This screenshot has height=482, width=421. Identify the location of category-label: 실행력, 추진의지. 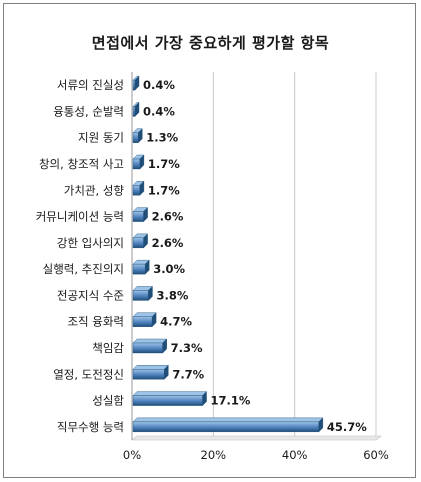
(83, 269).